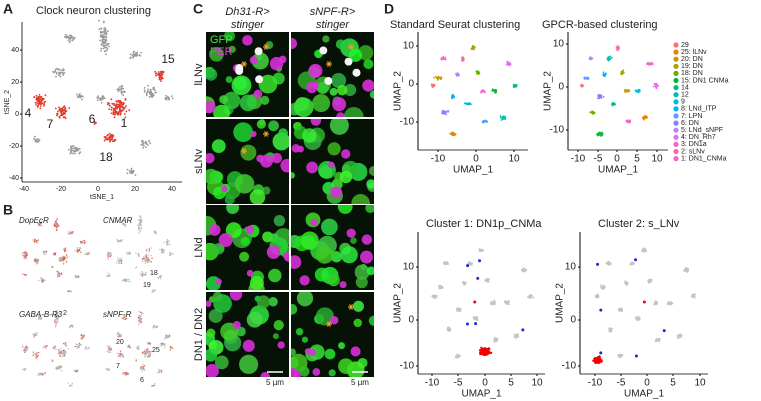 The image size is (761, 401). What do you see at coordinates (389, 9) in the screenshot?
I see `panel-label: D` at bounding box center [389, 9].